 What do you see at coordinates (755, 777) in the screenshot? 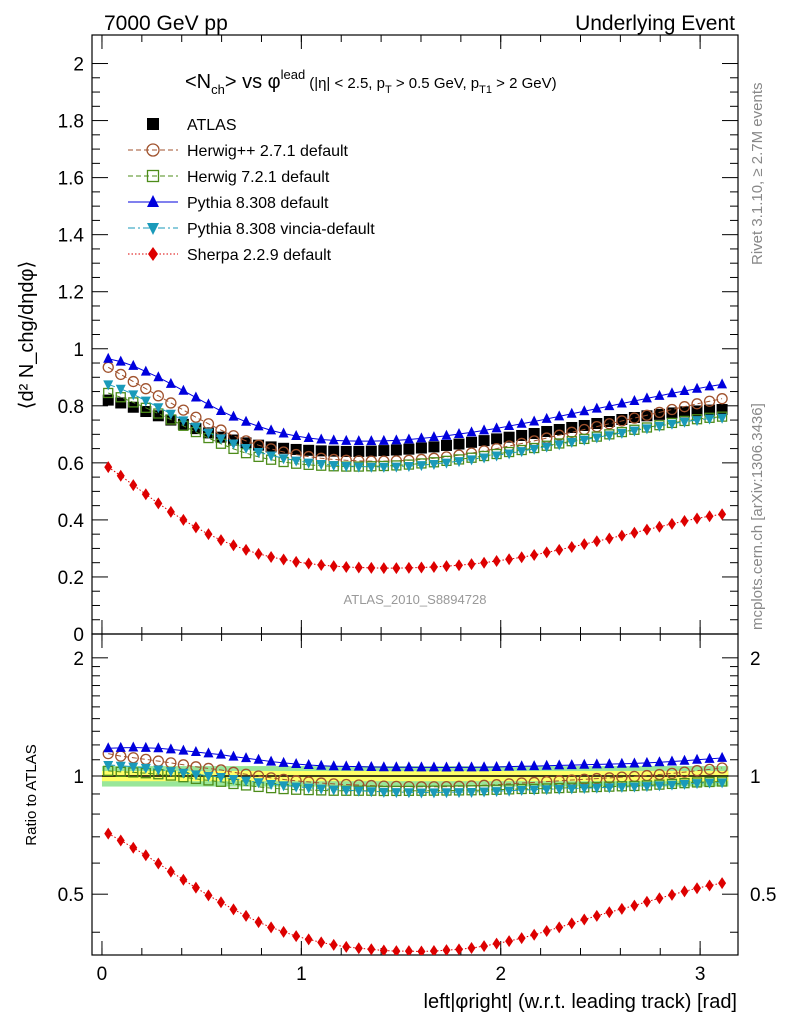
I see `ratio-y-tick-label-right: 1` at bounding box center [755, 777].